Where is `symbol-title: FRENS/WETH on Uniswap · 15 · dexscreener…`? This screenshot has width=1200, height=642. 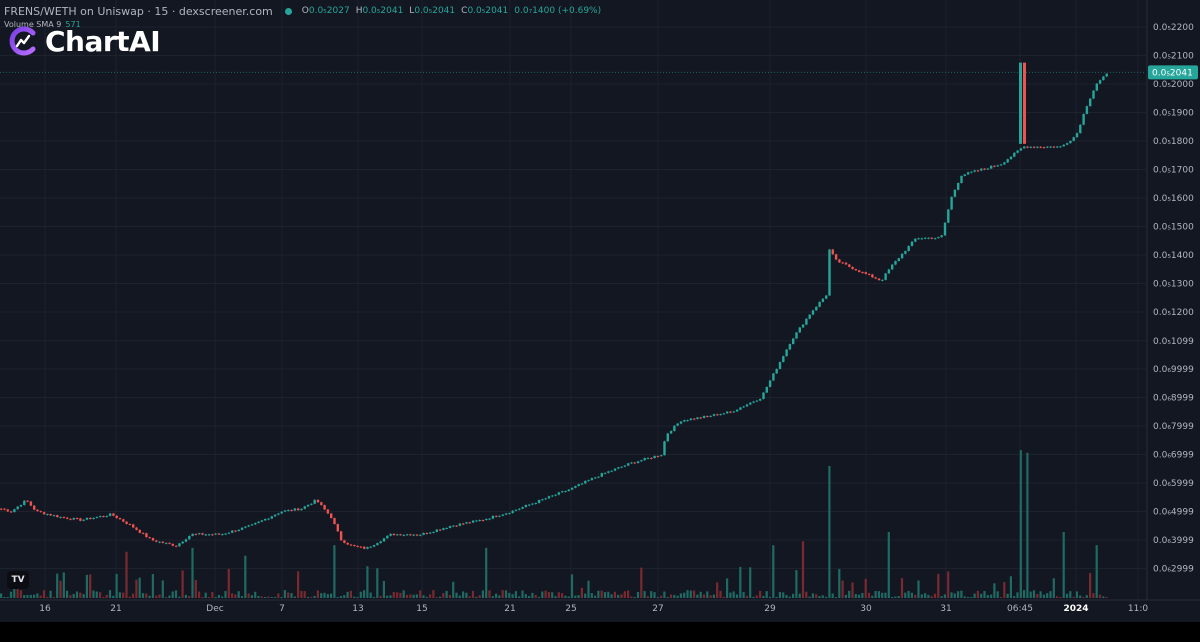 symbol-title: FRENS/WETH on Uniswap · 15 · dexscreener… is located at coordinates (138, 11).